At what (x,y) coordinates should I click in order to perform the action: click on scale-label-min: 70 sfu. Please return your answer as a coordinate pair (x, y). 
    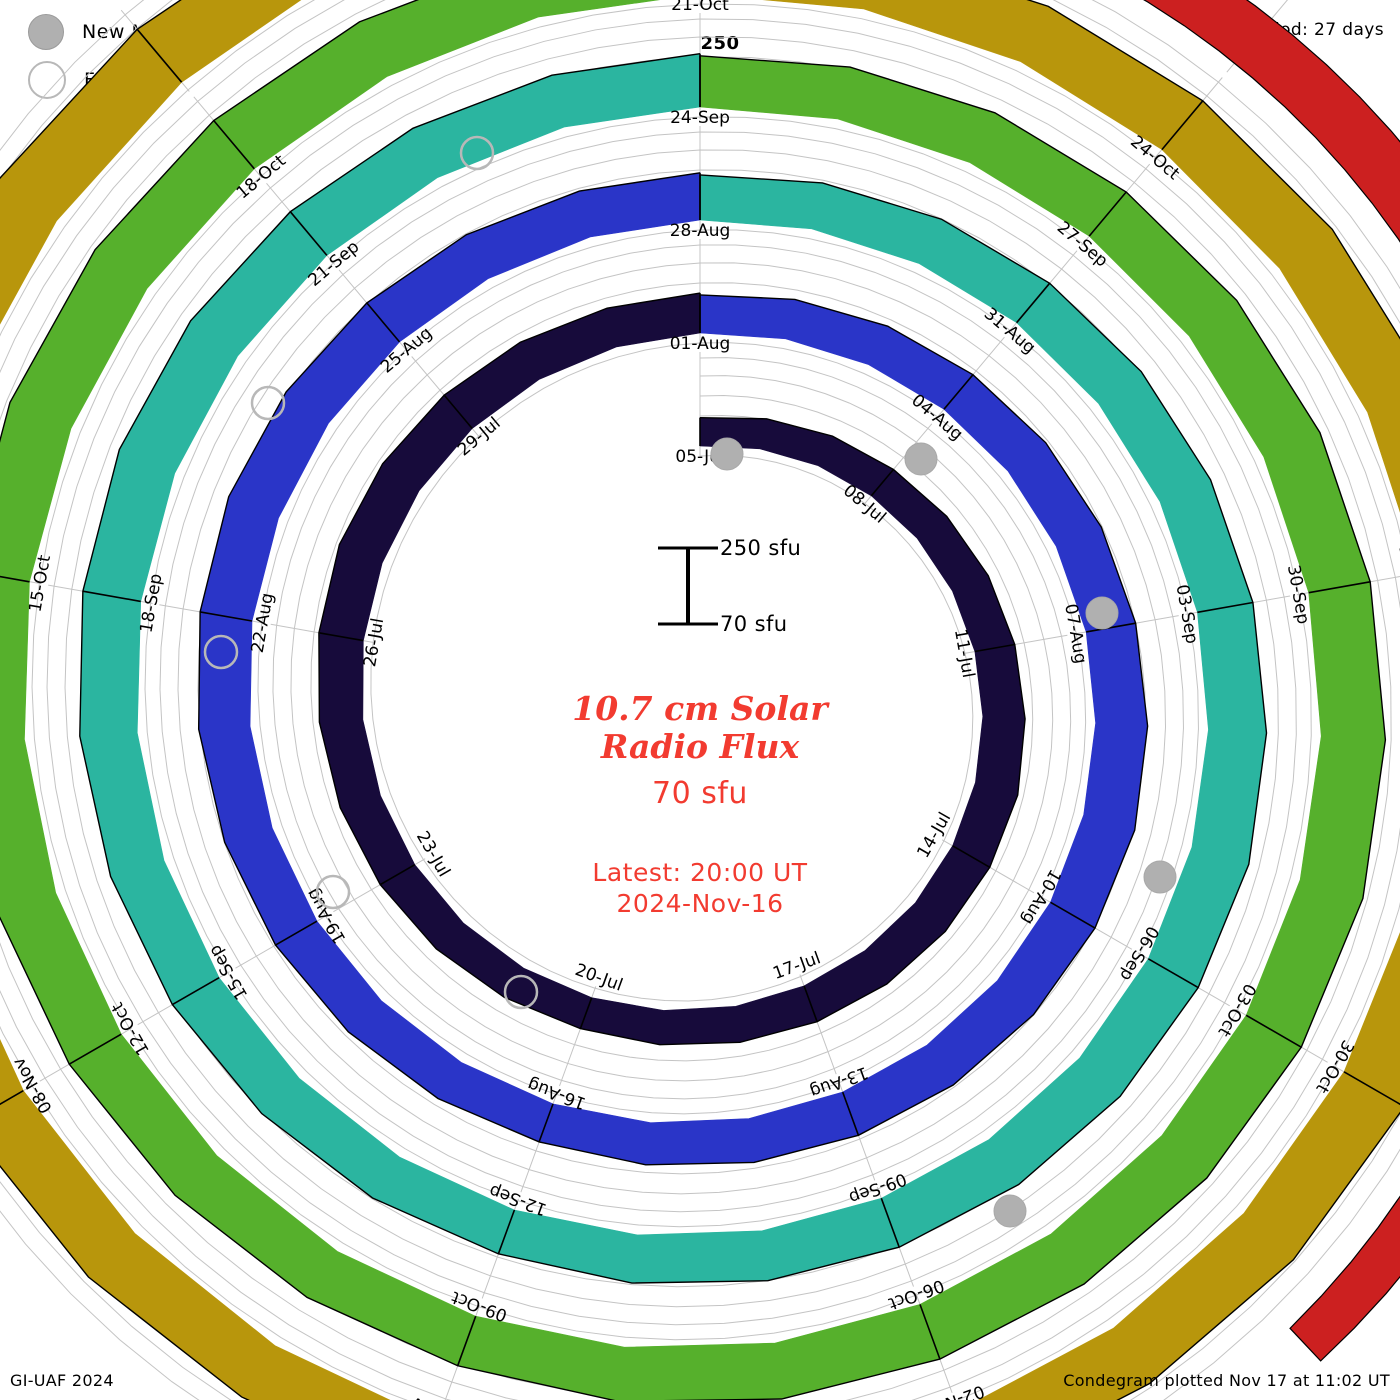
    Looking at the image, I should click on (754, 624).